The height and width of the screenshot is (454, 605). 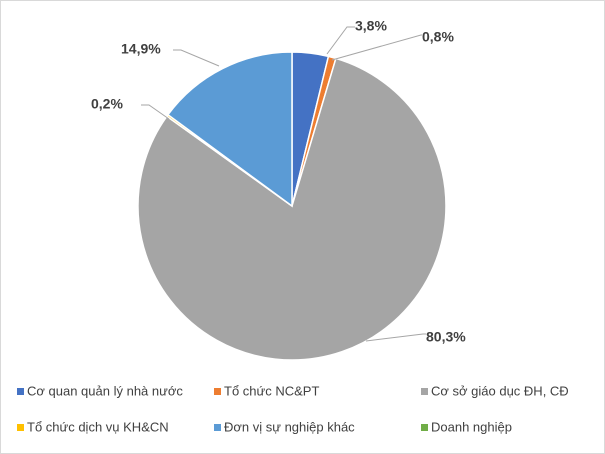 I want to click on leader-line-to-chuc-dich-vu-kh-cn, so click(x=155, y=112).